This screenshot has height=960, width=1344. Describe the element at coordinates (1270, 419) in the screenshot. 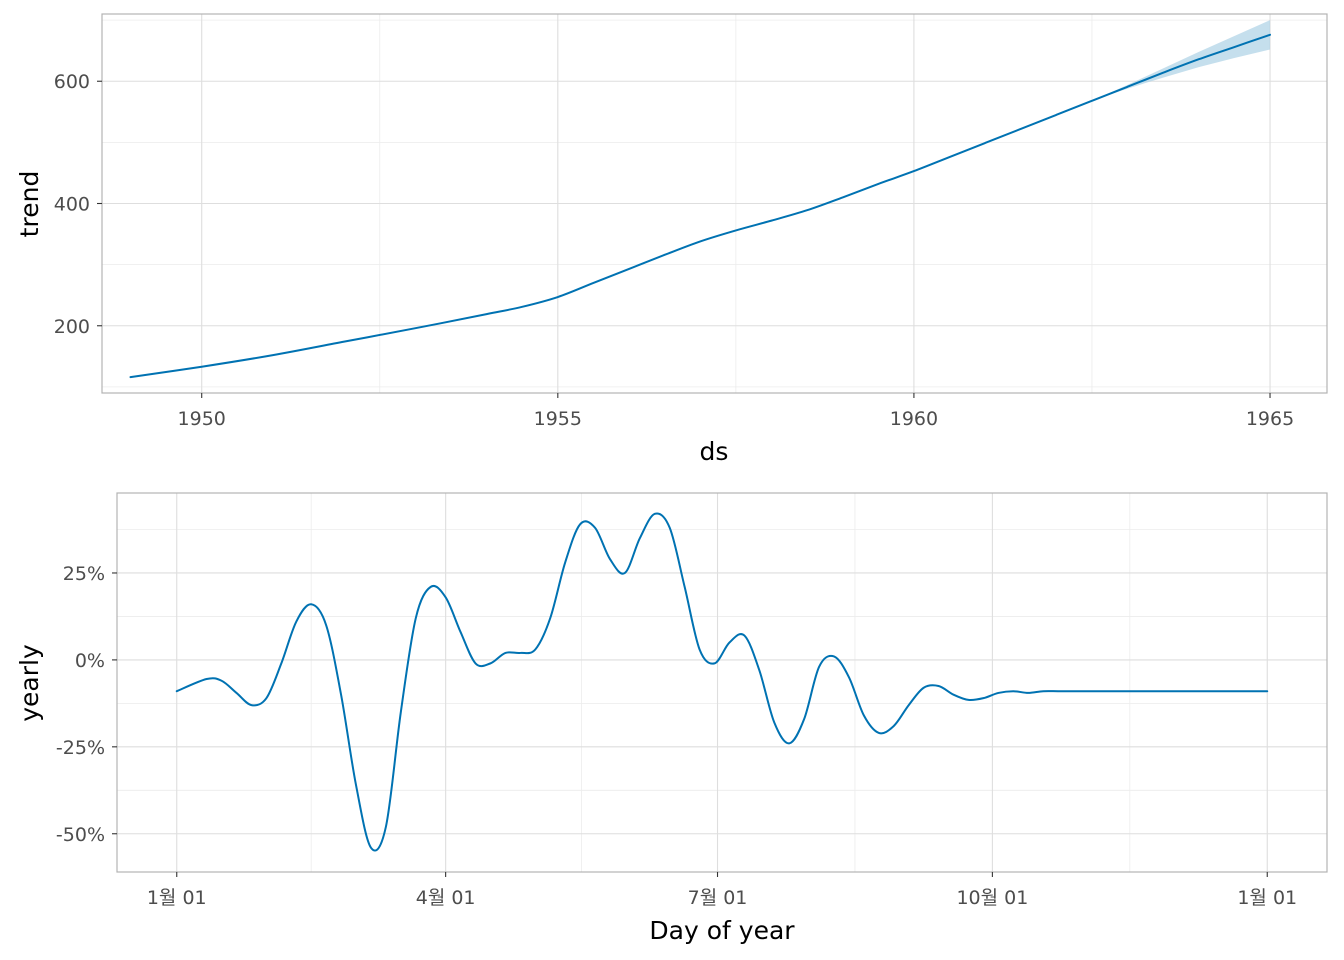

I see `trend-x-tick-label: 1965` at that location.